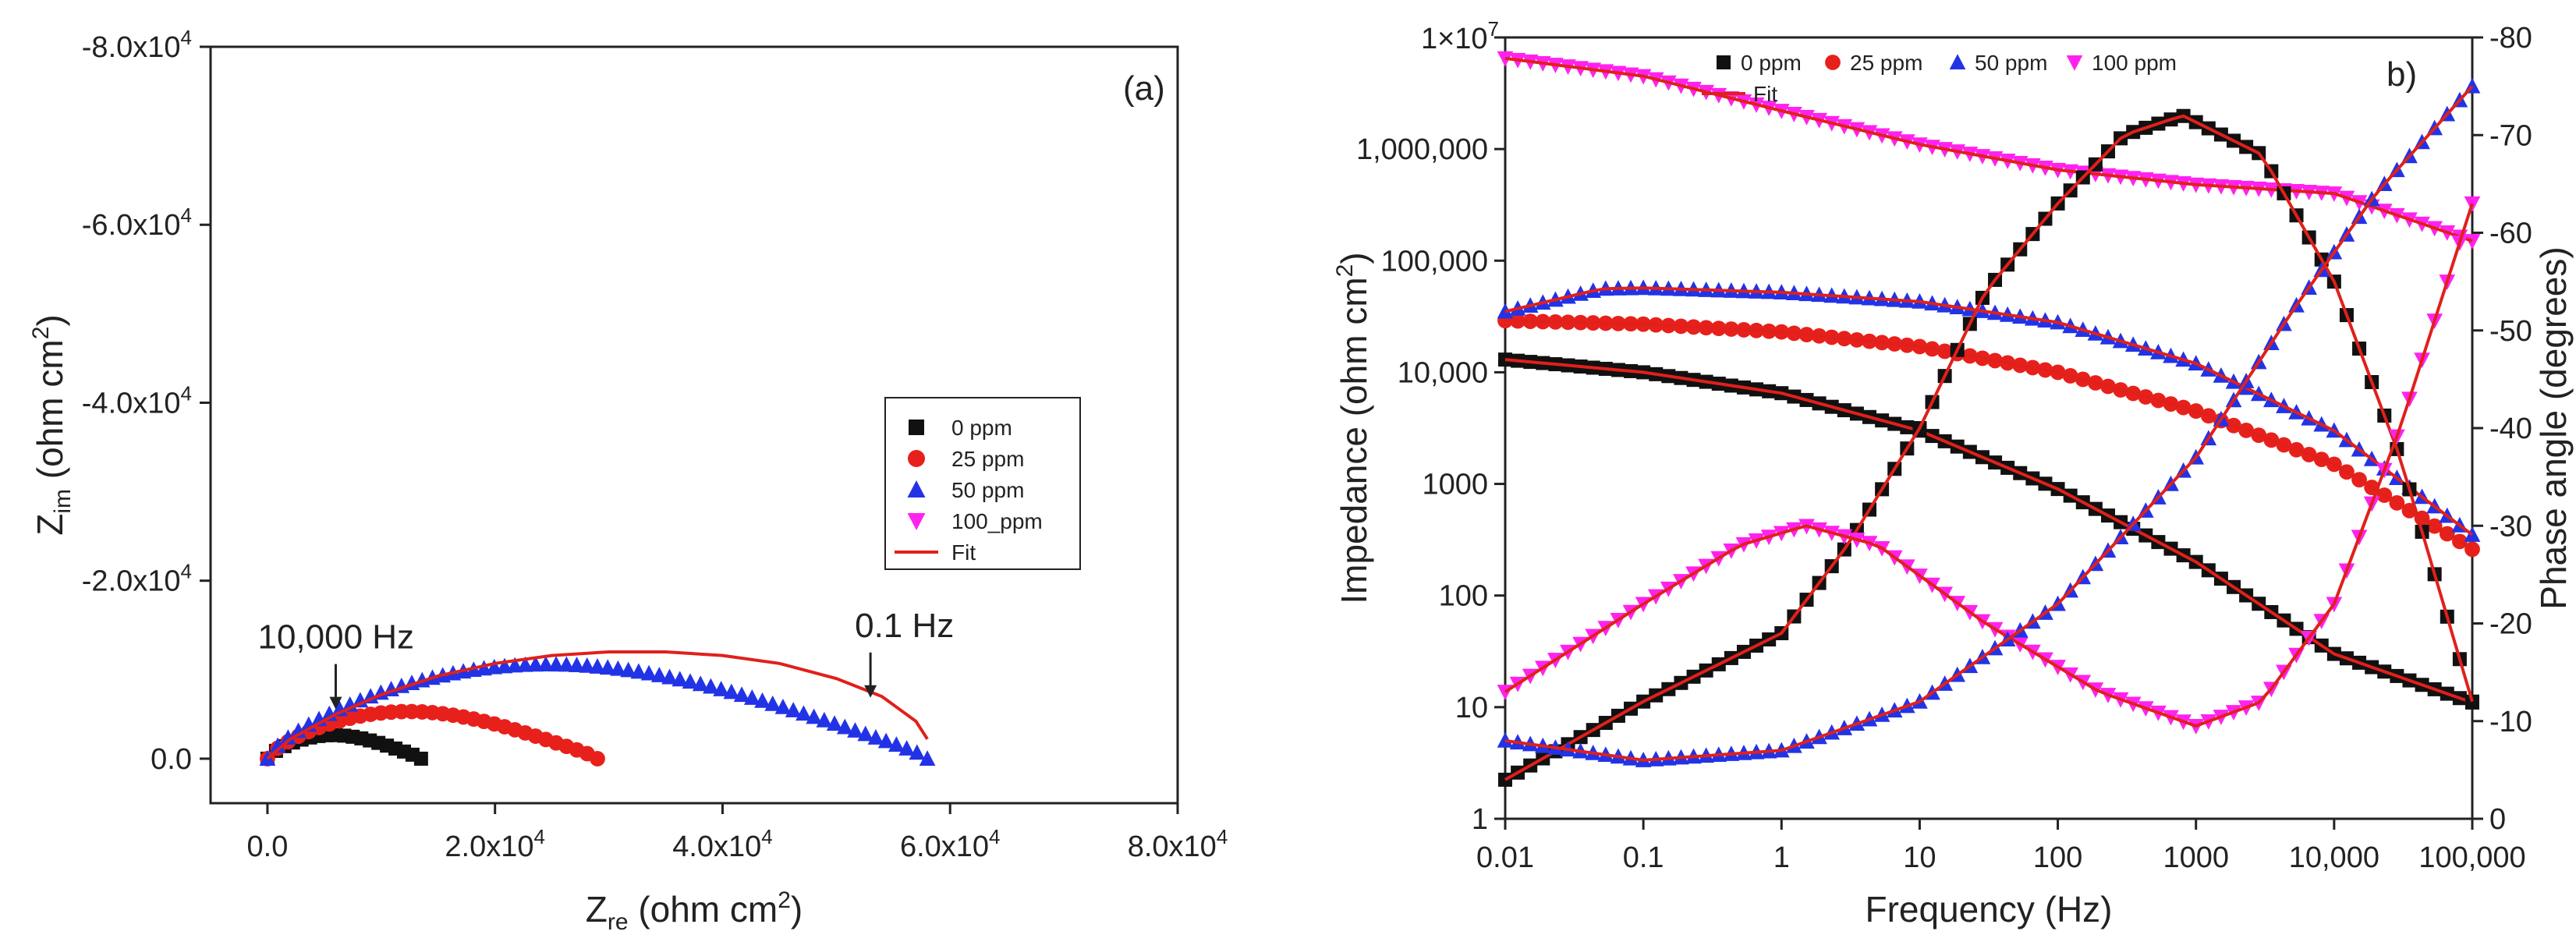  What do you see at coordinates (2401, 74) in the screenshot?
I see `panel-b-label: b)` at bounding box center [2401, 74].